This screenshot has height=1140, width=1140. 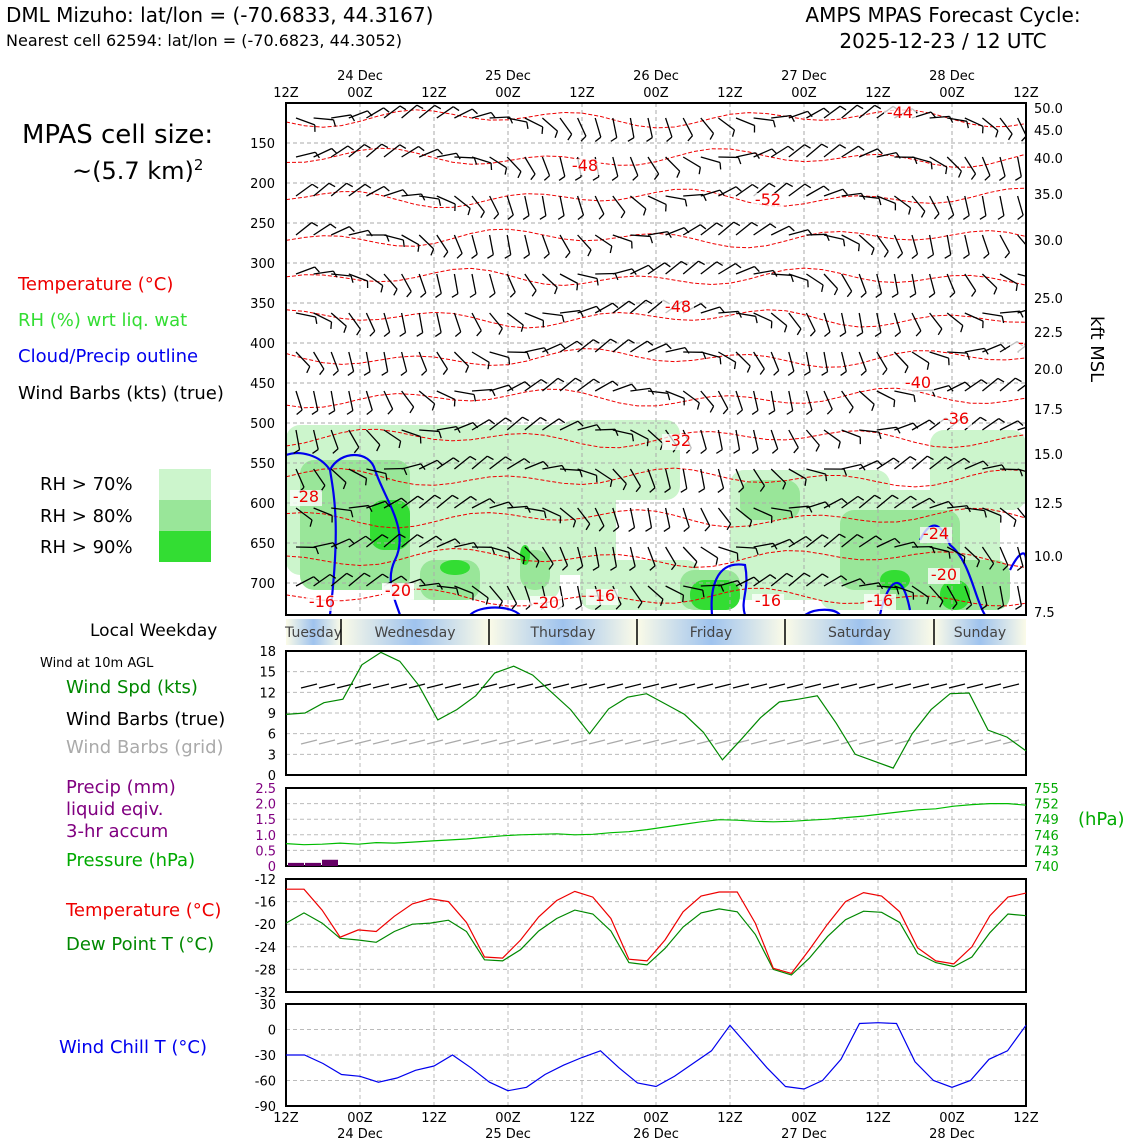 What do you see at coordinates (265, 903) in the screenshot?
I see `y-tick-label: -16` at bounding box center [265, 903].